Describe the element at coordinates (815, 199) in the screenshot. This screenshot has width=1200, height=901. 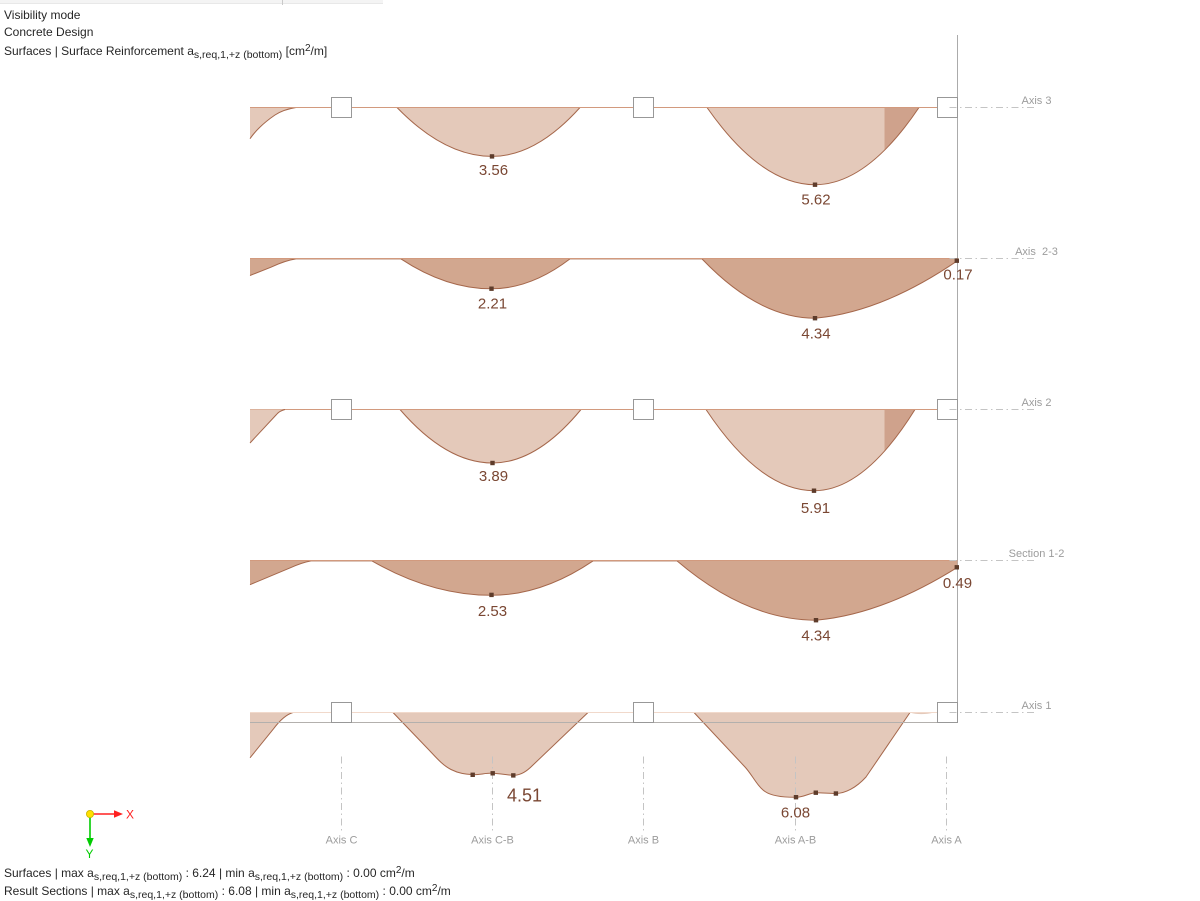
I see `svg-text: 5.62` at that location.